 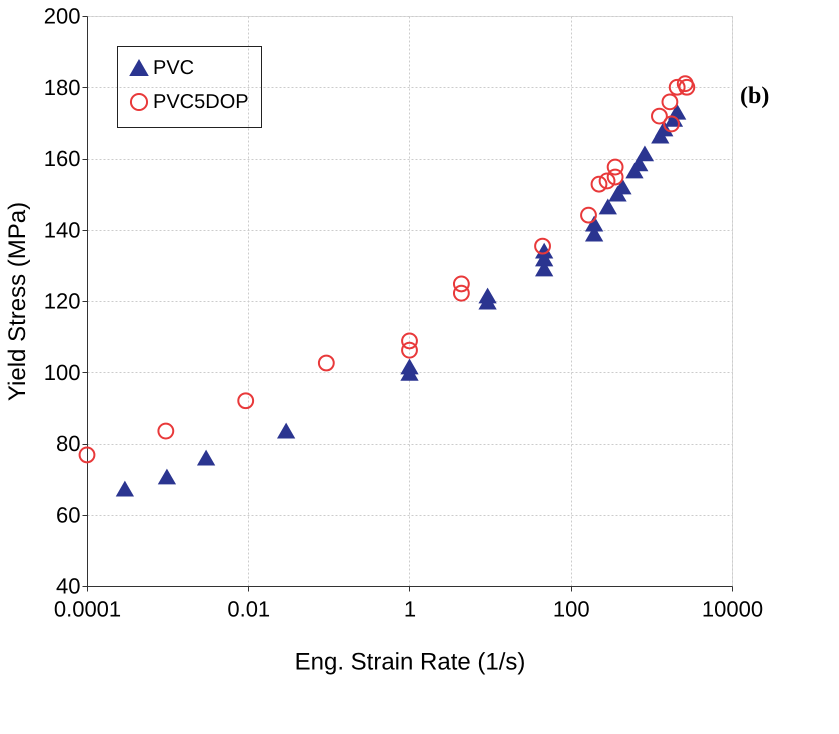 I want to click on y-axis-title: Yield Stress (MPa), so click(x=17, y=302).